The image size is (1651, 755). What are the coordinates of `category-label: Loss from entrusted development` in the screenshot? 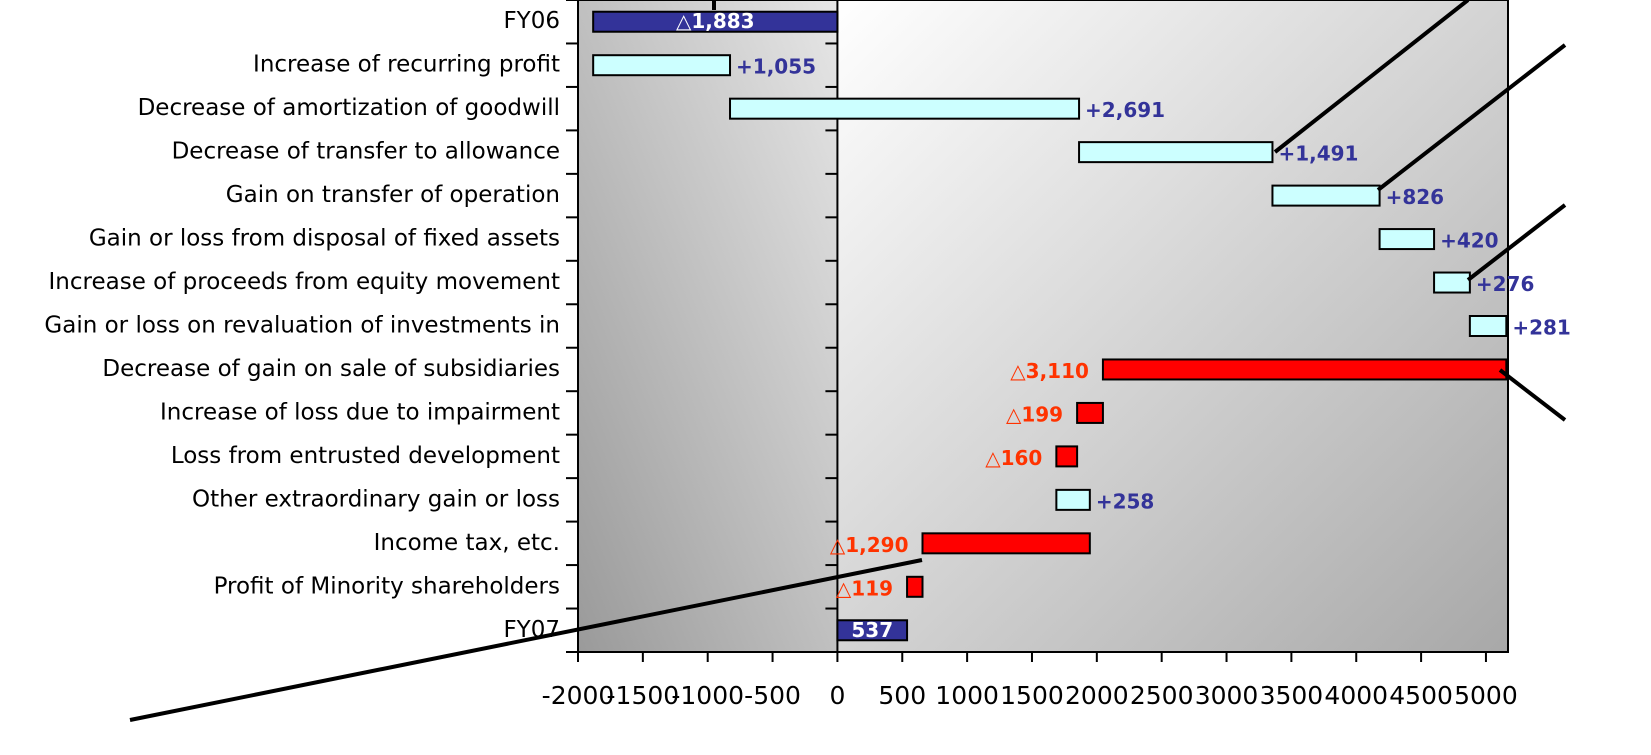 It's located at (365, 456).